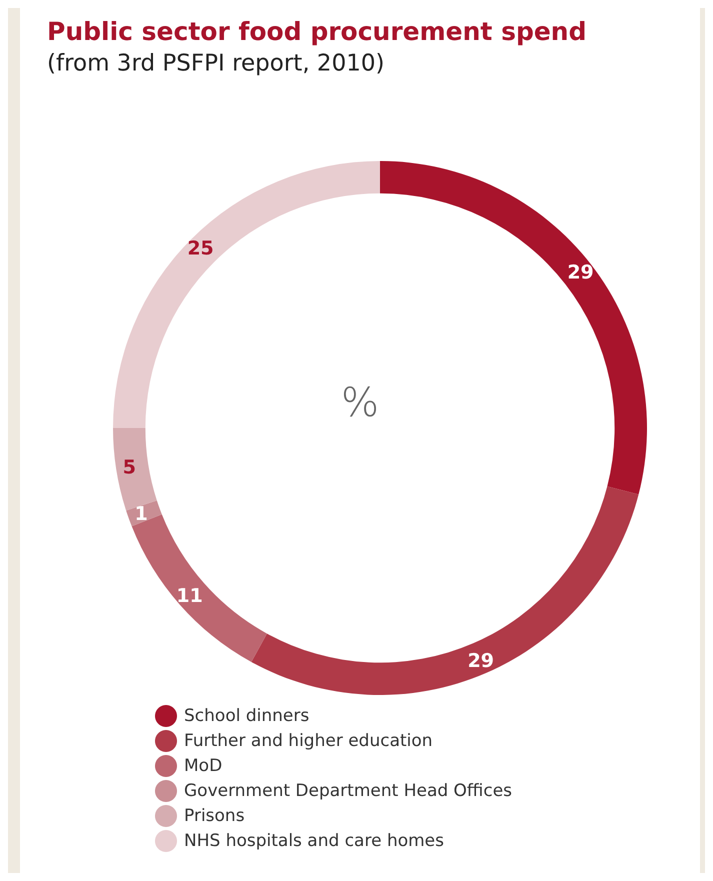 The height and width of the screenshot is (881, 713). What do you see at coordinates (247, 716) in the screenshot?
I see `legend-label: School dinners` at bounding box center [247, 716].